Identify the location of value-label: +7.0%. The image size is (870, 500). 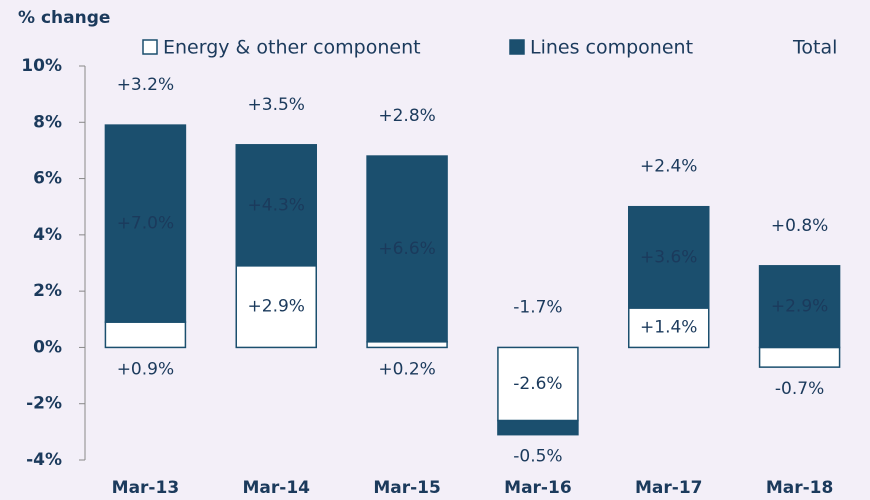
(145, 224).